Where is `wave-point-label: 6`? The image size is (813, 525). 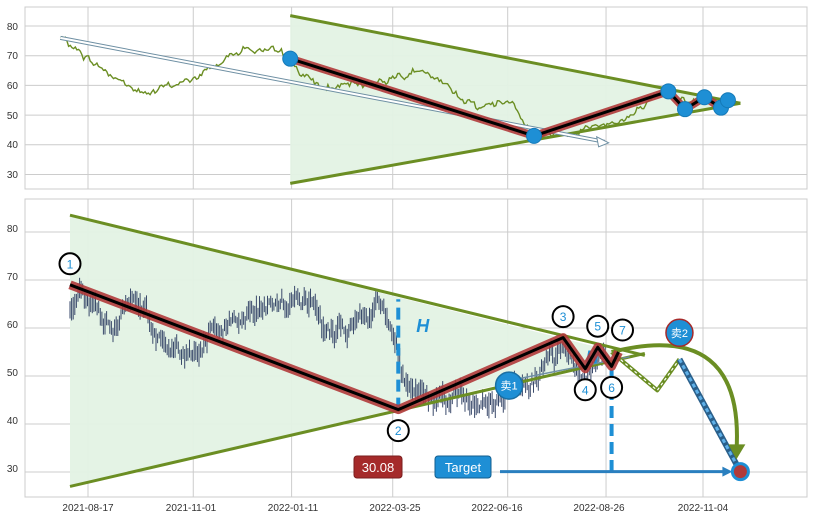 wave-point-label: 6 is located at coordinates (611, 388).